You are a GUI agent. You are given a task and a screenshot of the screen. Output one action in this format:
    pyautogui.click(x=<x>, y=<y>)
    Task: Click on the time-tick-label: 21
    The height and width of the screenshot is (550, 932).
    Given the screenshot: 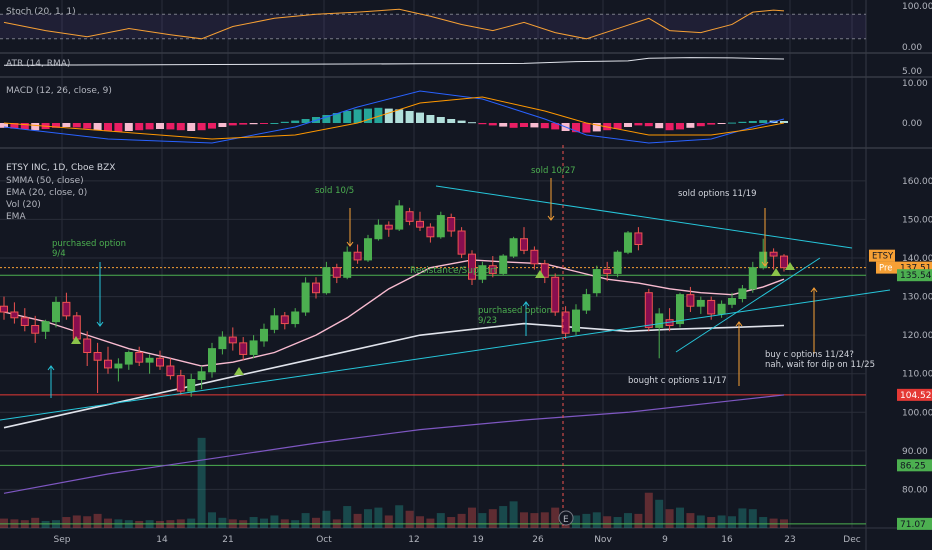 What is the action you would take?
    pyautogui.click(x=227, y=540)
    